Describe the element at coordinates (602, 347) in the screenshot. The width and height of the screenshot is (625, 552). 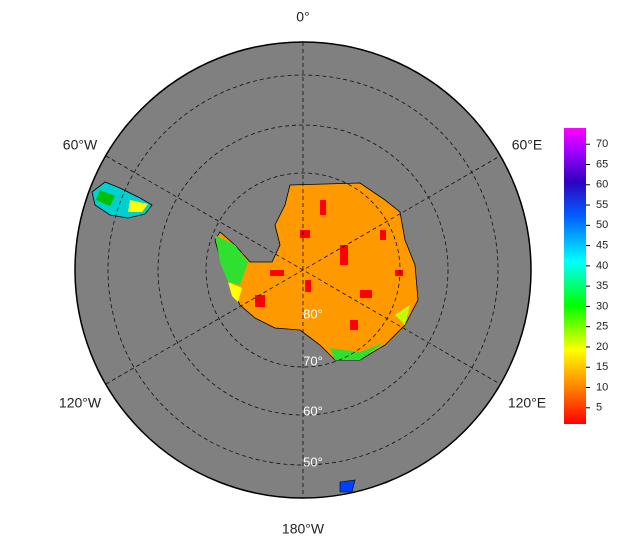
I see `colorbar-tick-label: 20` at that location.